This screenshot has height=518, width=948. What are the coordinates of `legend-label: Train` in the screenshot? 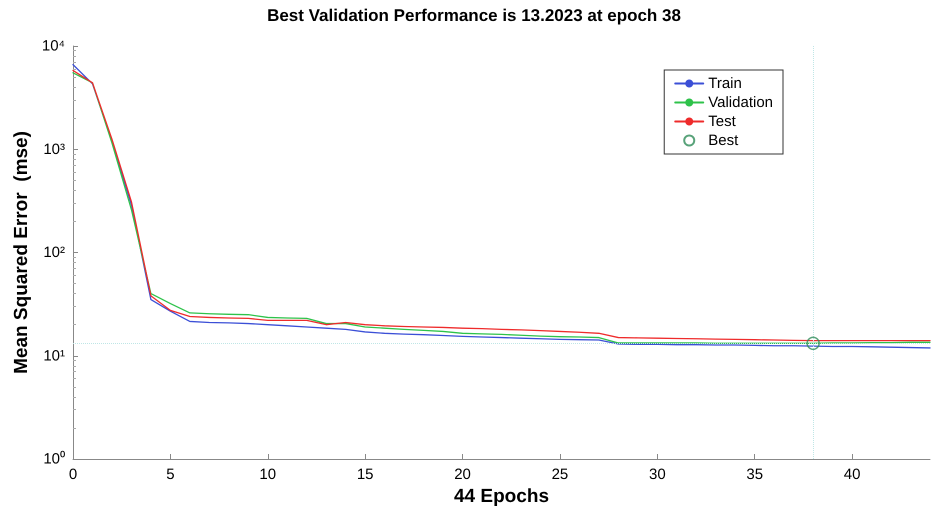 It's located at (725, 83).